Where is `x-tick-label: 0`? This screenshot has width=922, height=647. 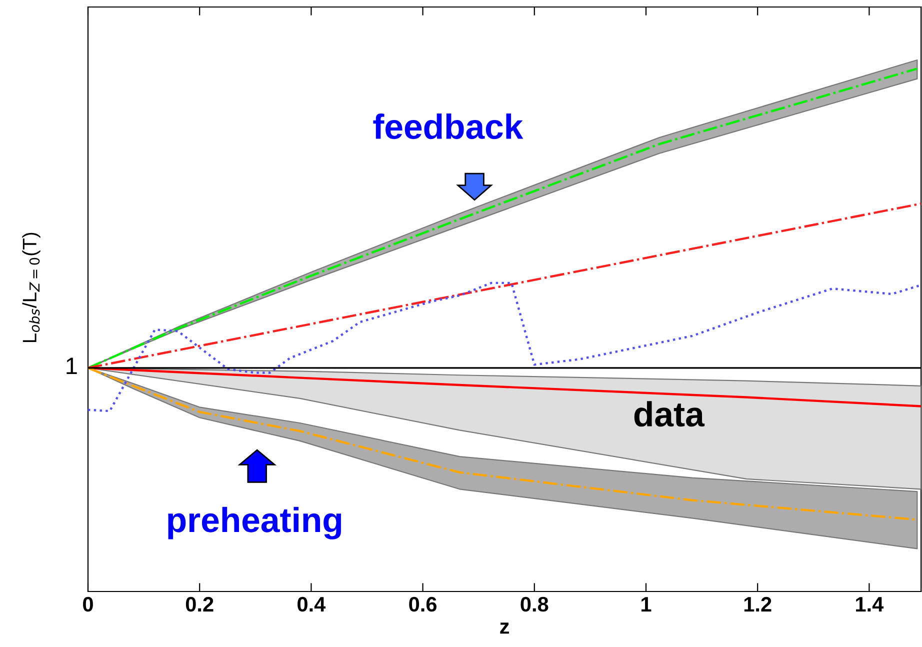
x-tick-label: 0 is located at coordinates (88, 604).